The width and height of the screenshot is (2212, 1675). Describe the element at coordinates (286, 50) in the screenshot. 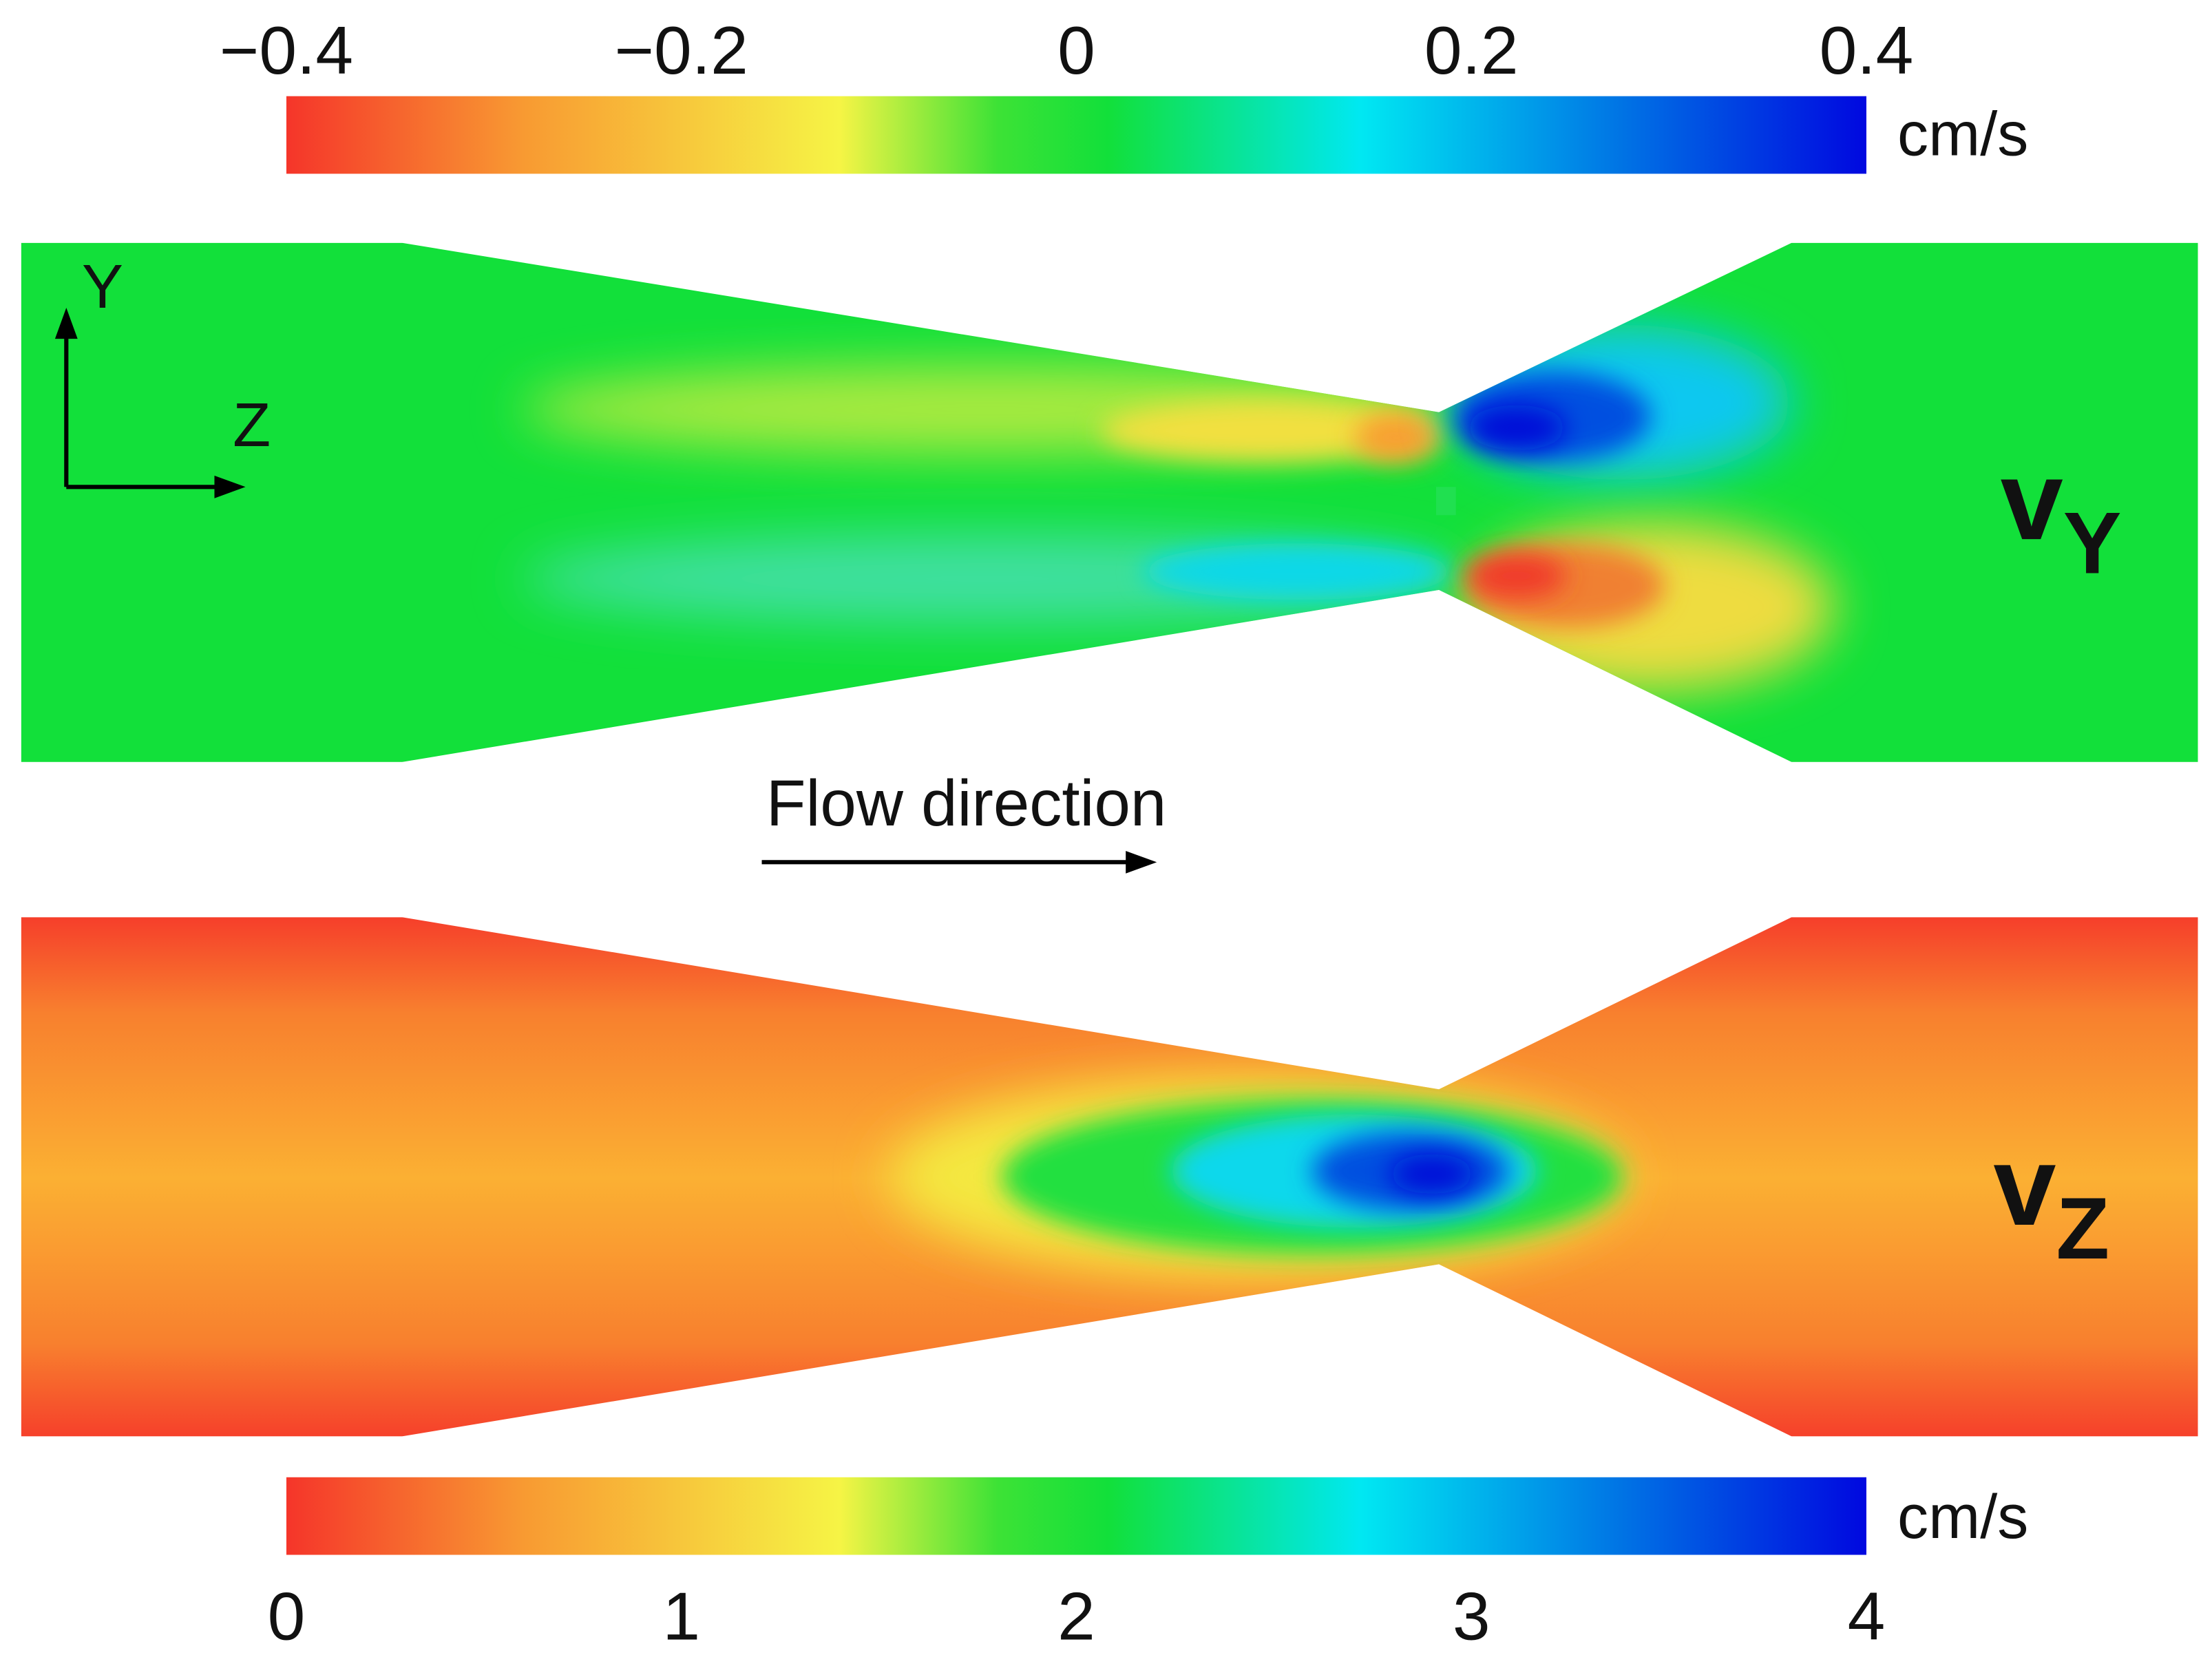

I see `colorbar-tick-label: −0.4` at that location.